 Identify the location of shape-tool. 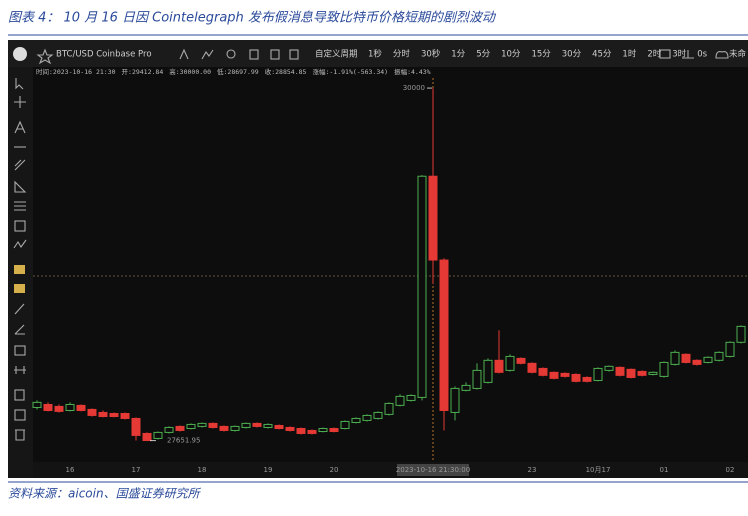
(20, 186).